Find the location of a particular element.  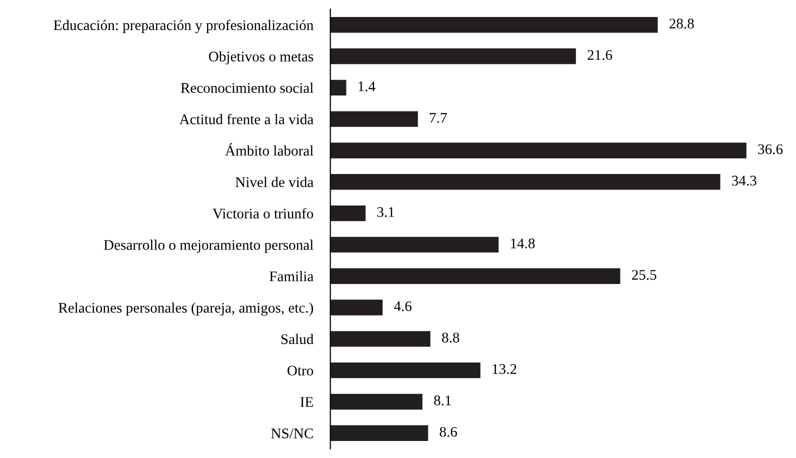

data-label: 25.5 is located at coordinates (644, 275).